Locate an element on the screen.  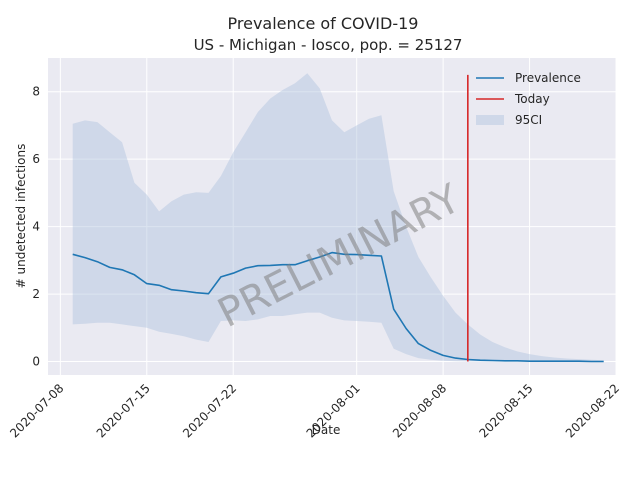
y-axis-ticks: 0 2 4 6 8 is located at coordinates (36, 227).